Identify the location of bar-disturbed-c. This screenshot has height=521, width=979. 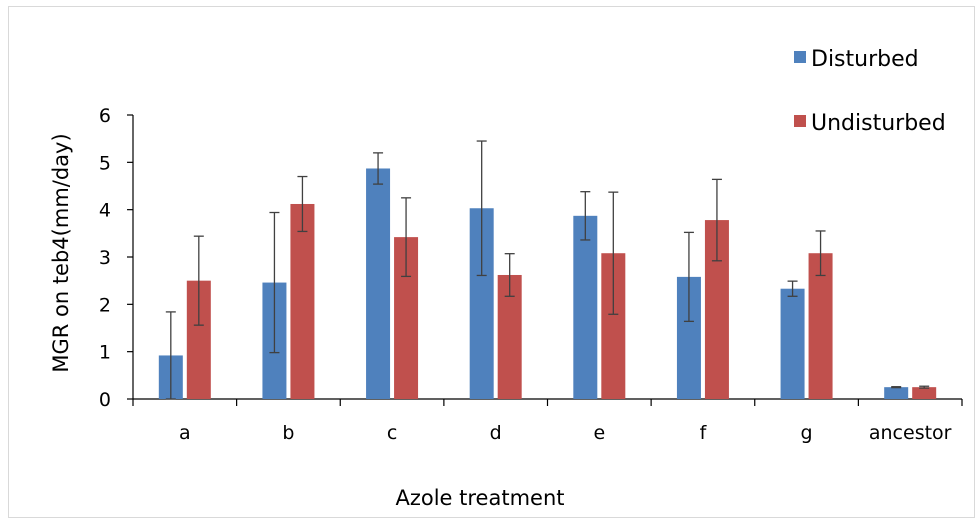
(378, 283).